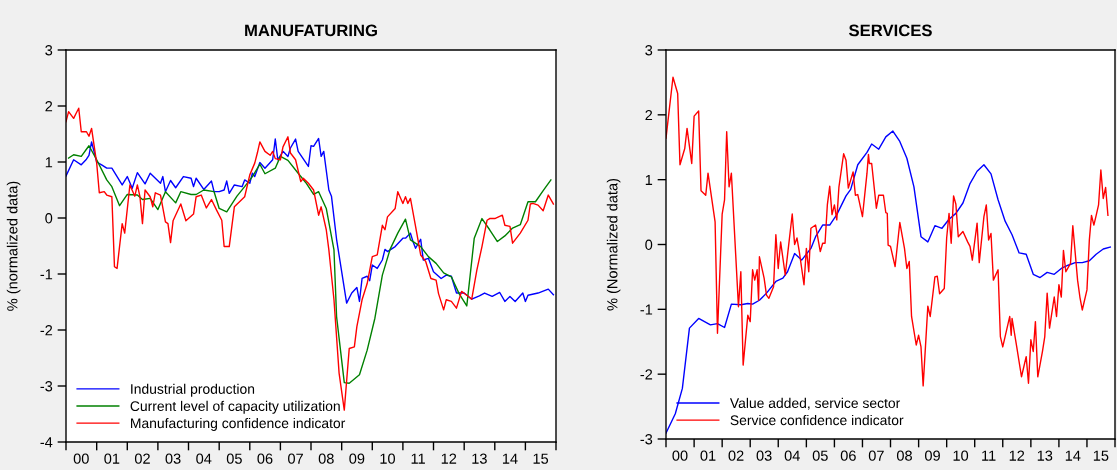 Image resolution: width=1117 pixels, height=470 pixels. Describe the element at coordinates (235, 407) in the screenshot. I see `legend-label: Current level of capacity utilization` at that location.